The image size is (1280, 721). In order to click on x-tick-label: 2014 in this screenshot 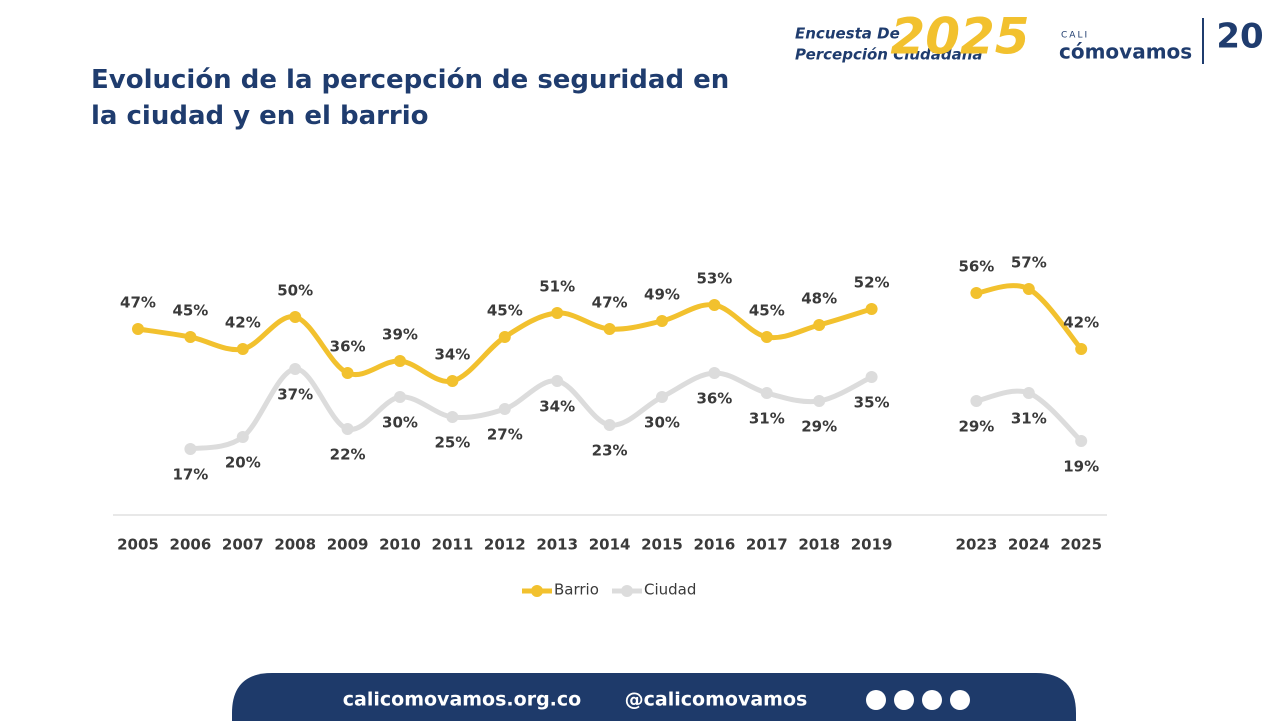, I will do `click(610, 545)`.